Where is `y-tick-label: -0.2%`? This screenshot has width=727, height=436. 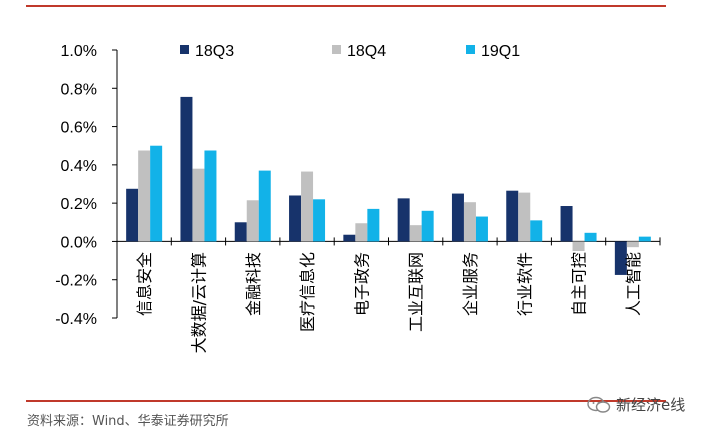 y-tick-label: -0.2% is located at coordinates (76, 281).